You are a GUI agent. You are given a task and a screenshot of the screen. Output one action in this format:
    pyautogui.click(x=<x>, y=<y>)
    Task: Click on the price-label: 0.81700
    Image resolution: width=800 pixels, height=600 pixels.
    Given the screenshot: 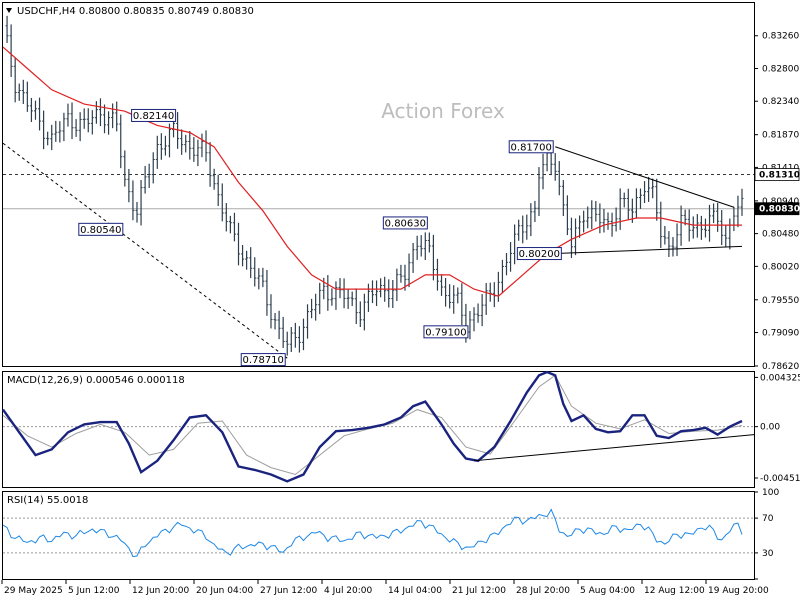 What is the action you would take?
    pyautogui.click(x=531, y=147)
    